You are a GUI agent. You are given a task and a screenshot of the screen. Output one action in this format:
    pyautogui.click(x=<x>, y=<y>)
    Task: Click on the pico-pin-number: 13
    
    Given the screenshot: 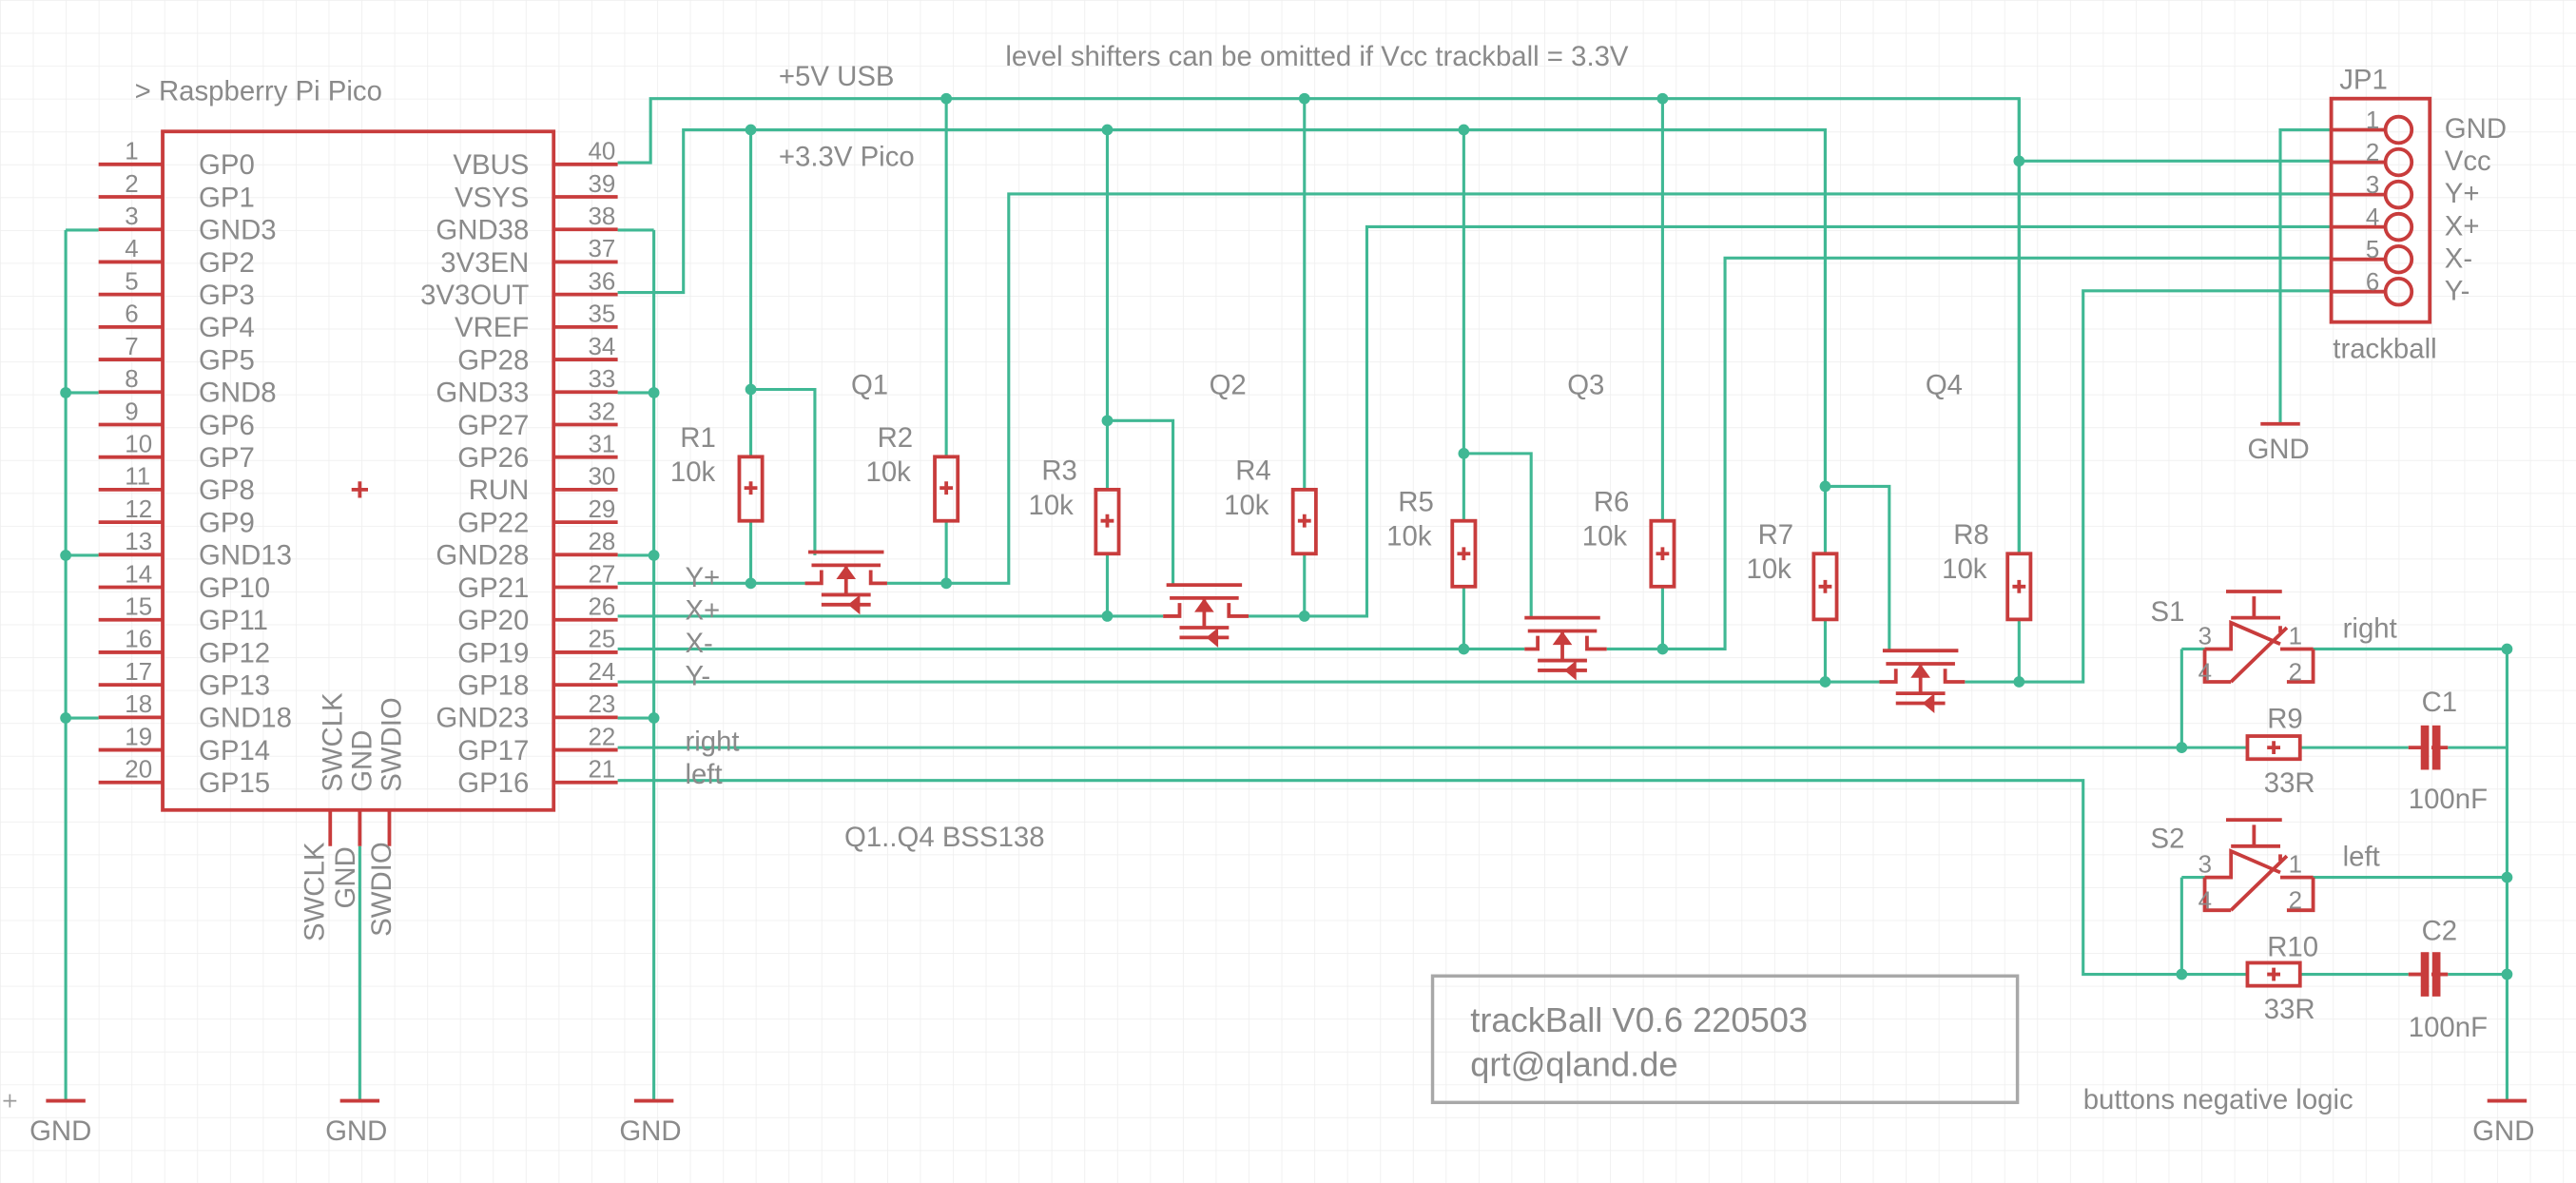 What is the action you would take?
    pyautogui.click(x=138, y=542)
    